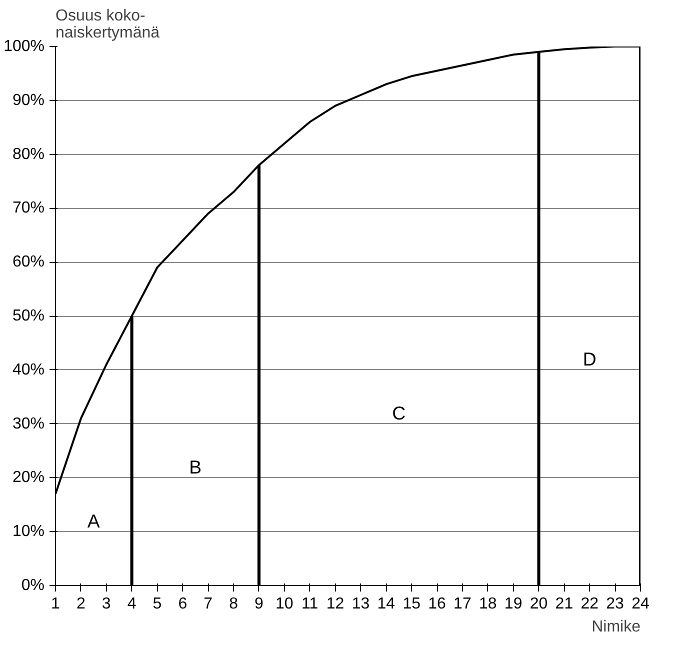  I want to click on x-tick-label: 13, so click(361, 604).